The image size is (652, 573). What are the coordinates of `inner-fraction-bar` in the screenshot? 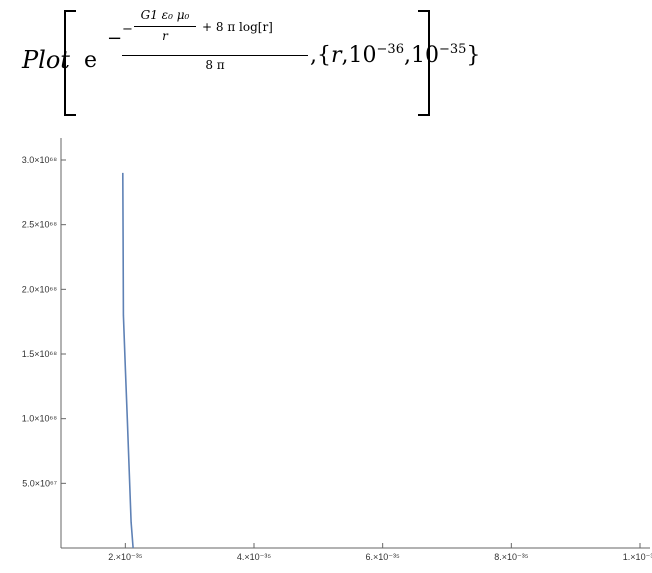 It's located at (165, 26).